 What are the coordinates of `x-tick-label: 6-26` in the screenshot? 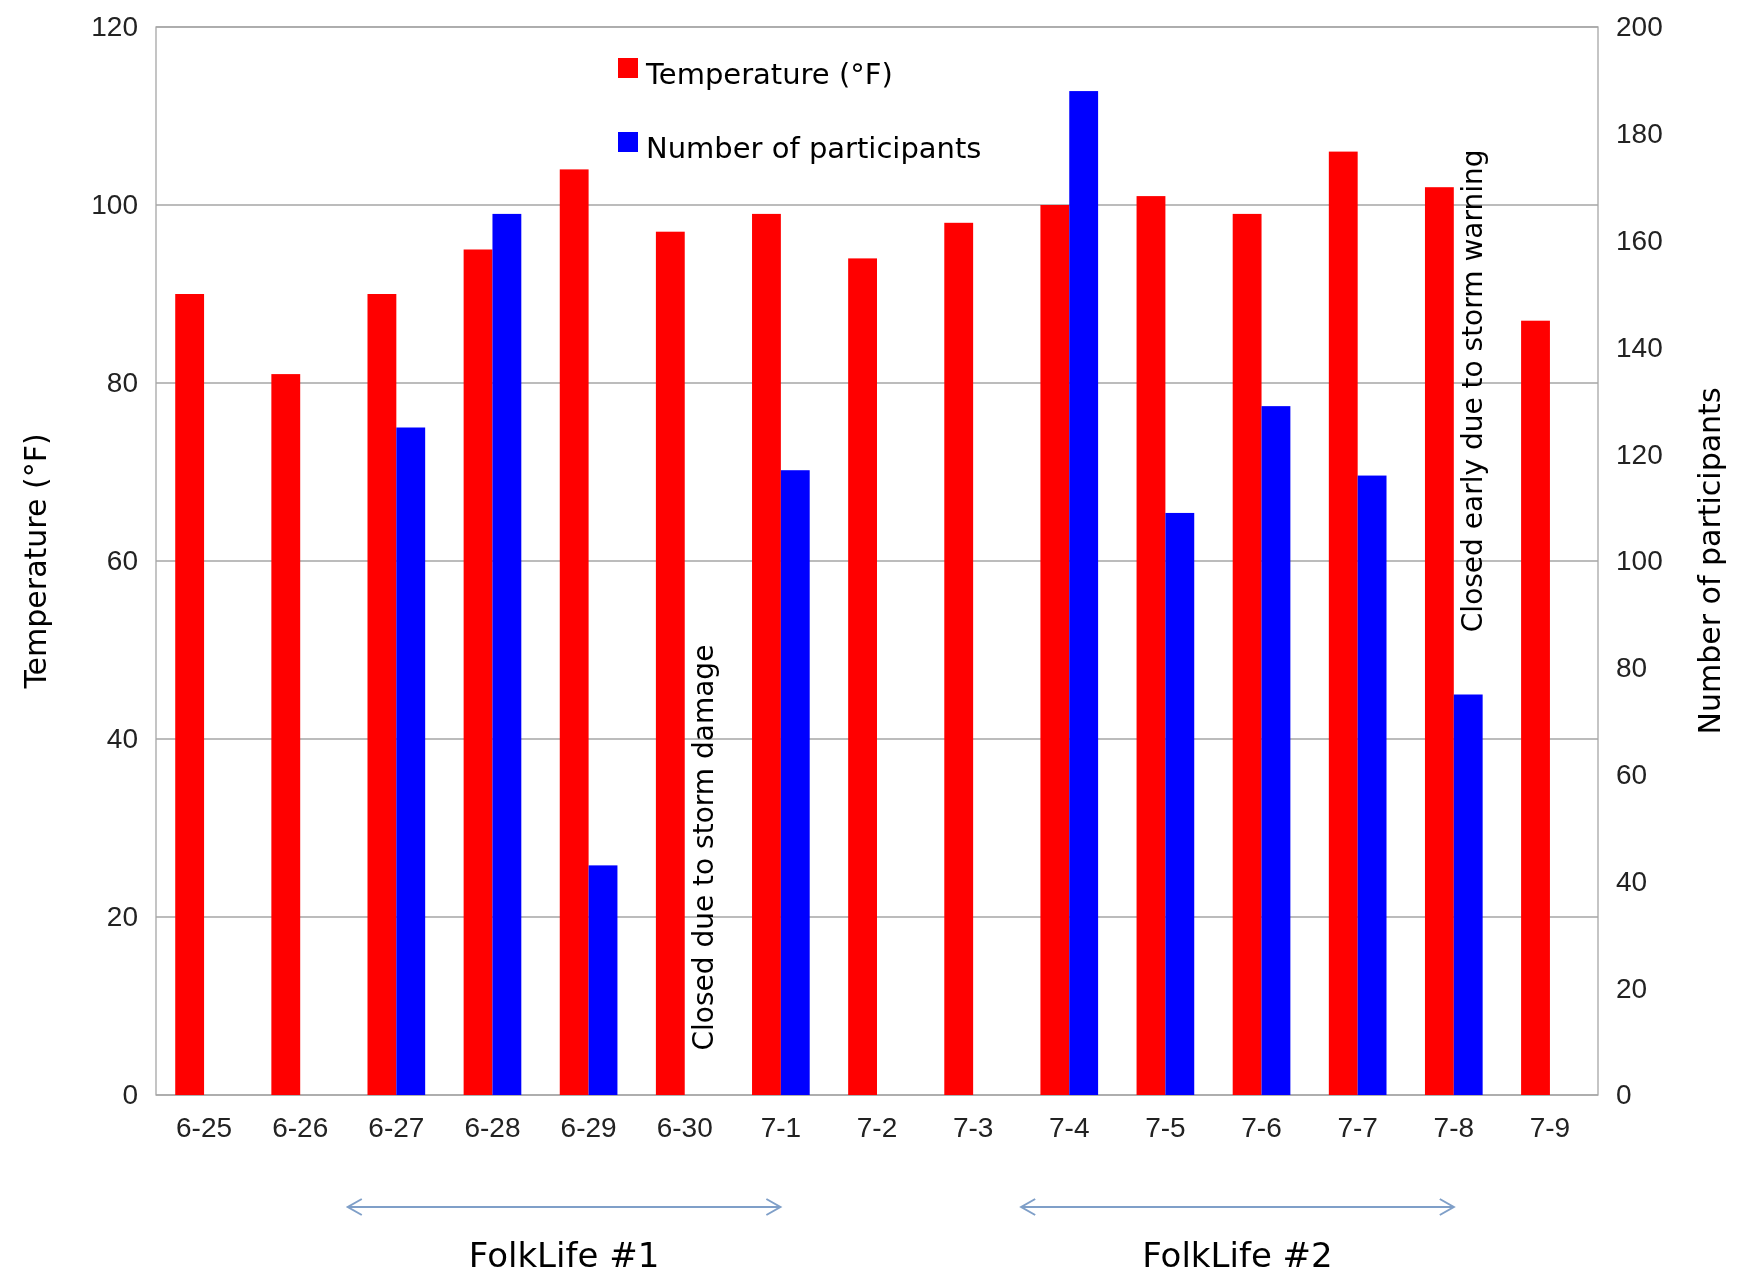 It's located at (300, 1127).